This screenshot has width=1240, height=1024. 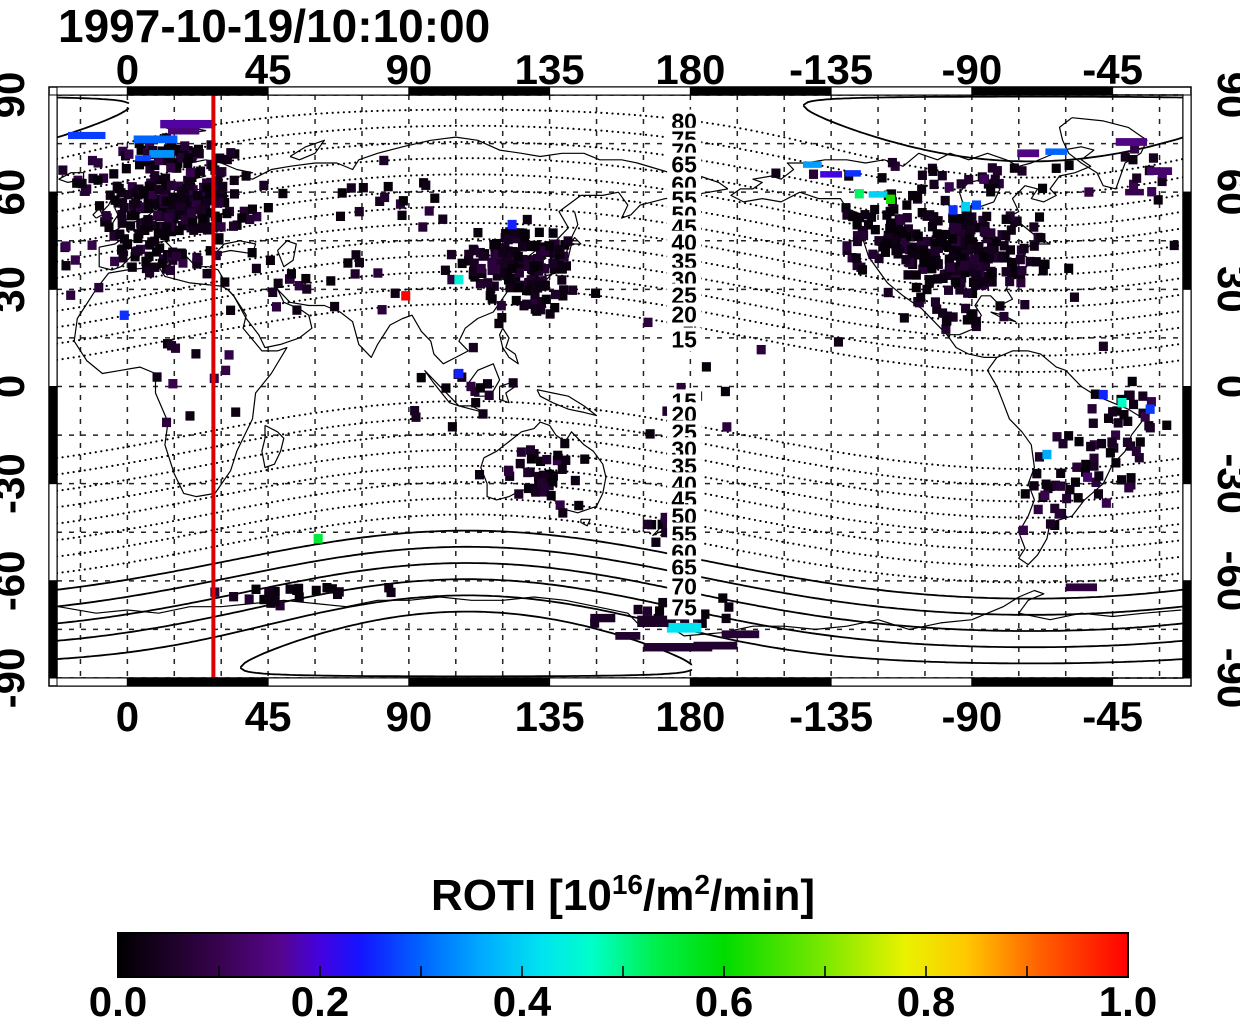 What do you see at coordinates (620, 516) in the screenshot?
I see `magnetic-contour--40` at bounding box center [620, 516].